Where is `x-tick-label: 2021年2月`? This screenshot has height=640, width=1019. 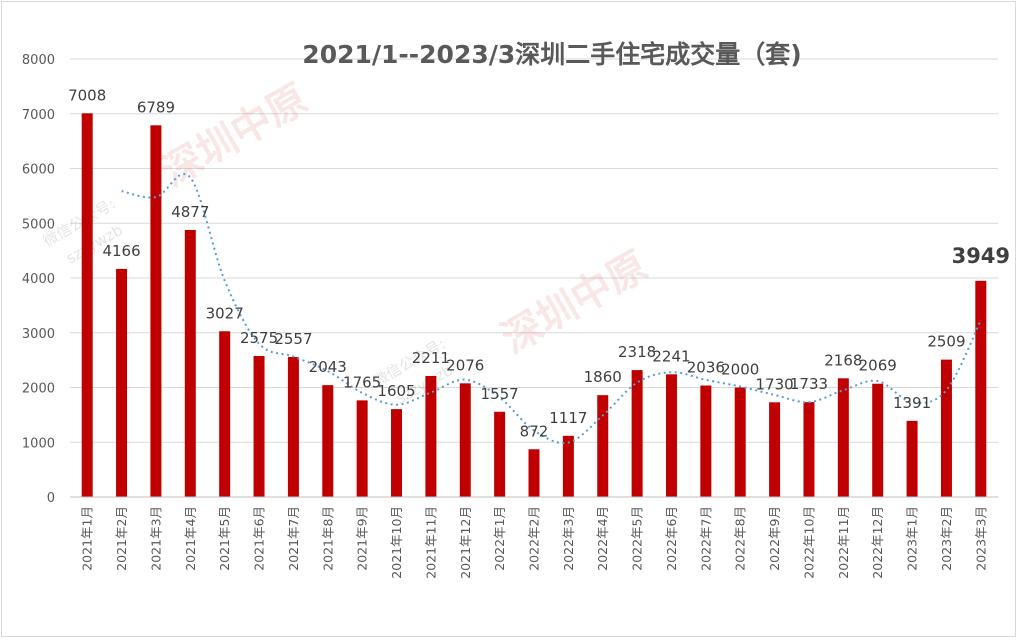
x-tick-label: 2021年2月 is located at coordinates (121, 538).